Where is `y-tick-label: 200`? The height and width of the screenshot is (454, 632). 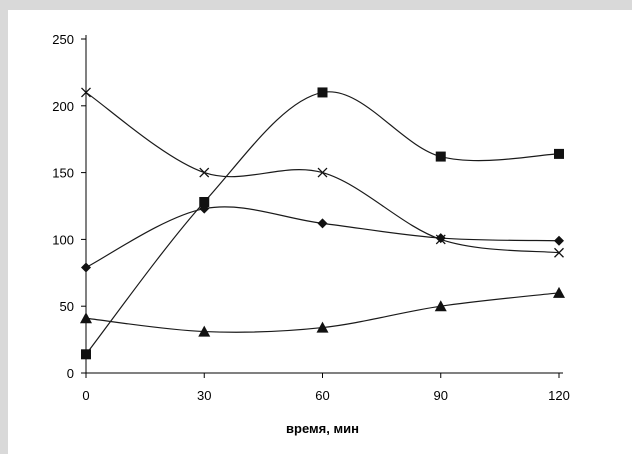 y-tick-label: 200 is located at coordinates (63, 106).